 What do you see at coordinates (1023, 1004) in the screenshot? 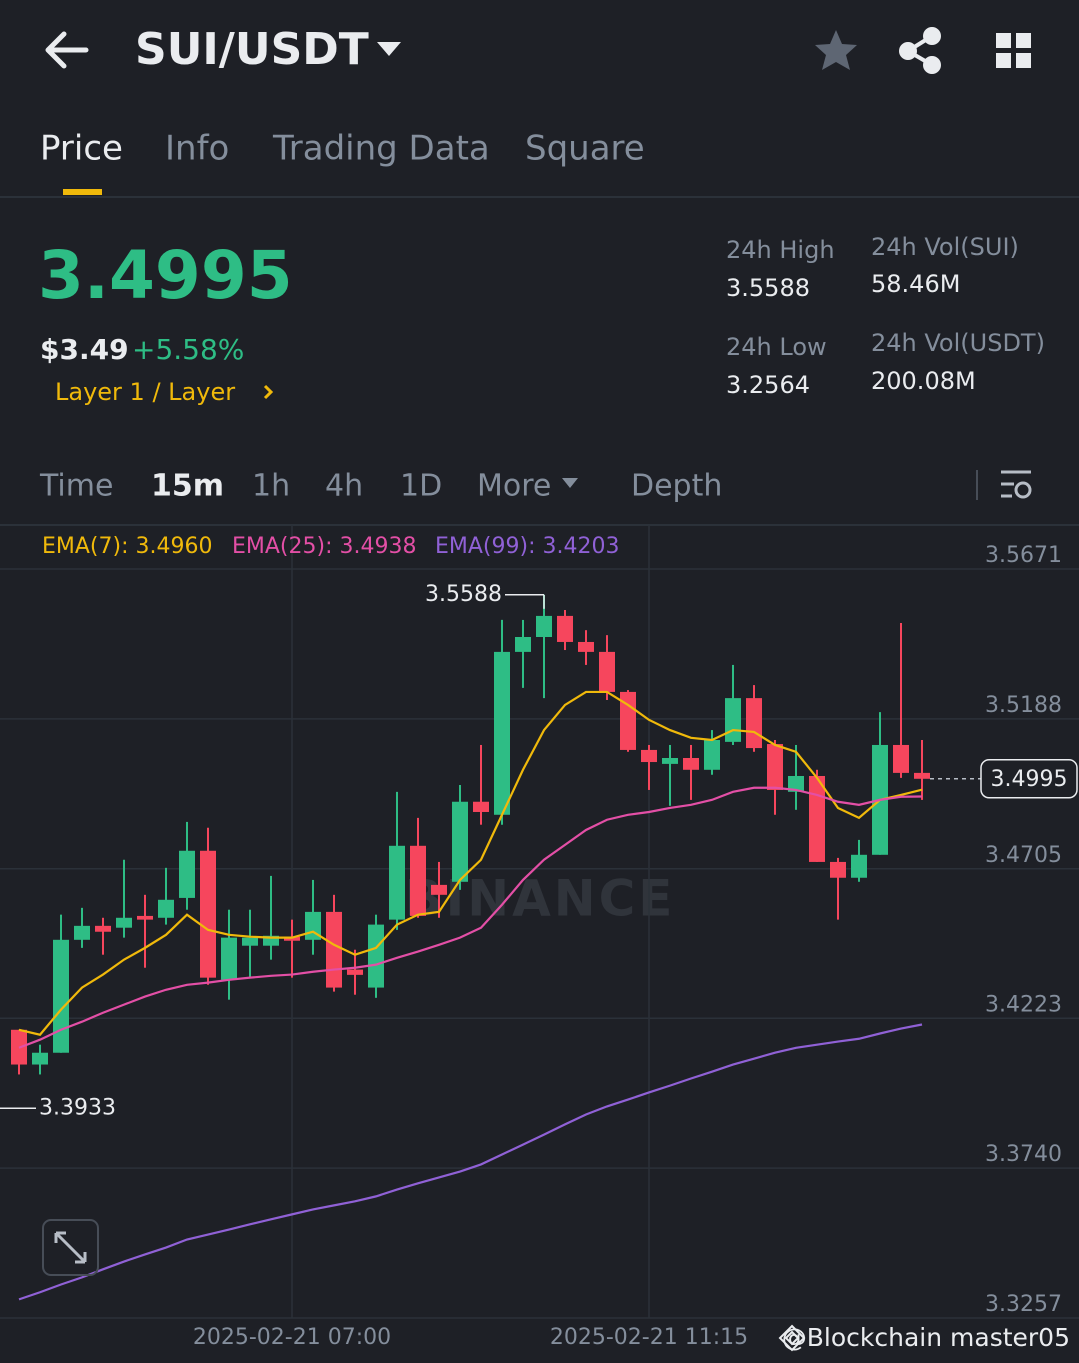
I see `y-tick-label: 3.4223` at bounding box center [1023, 1004].